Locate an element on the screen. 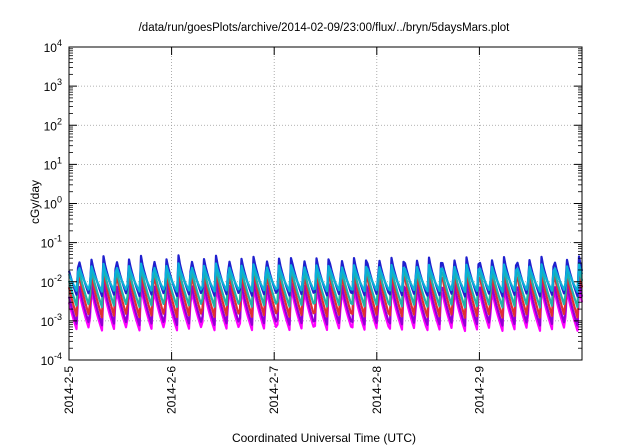  x-axis-label: Coordinated Universal Time (UTC) is located at coordinates (324, 438).